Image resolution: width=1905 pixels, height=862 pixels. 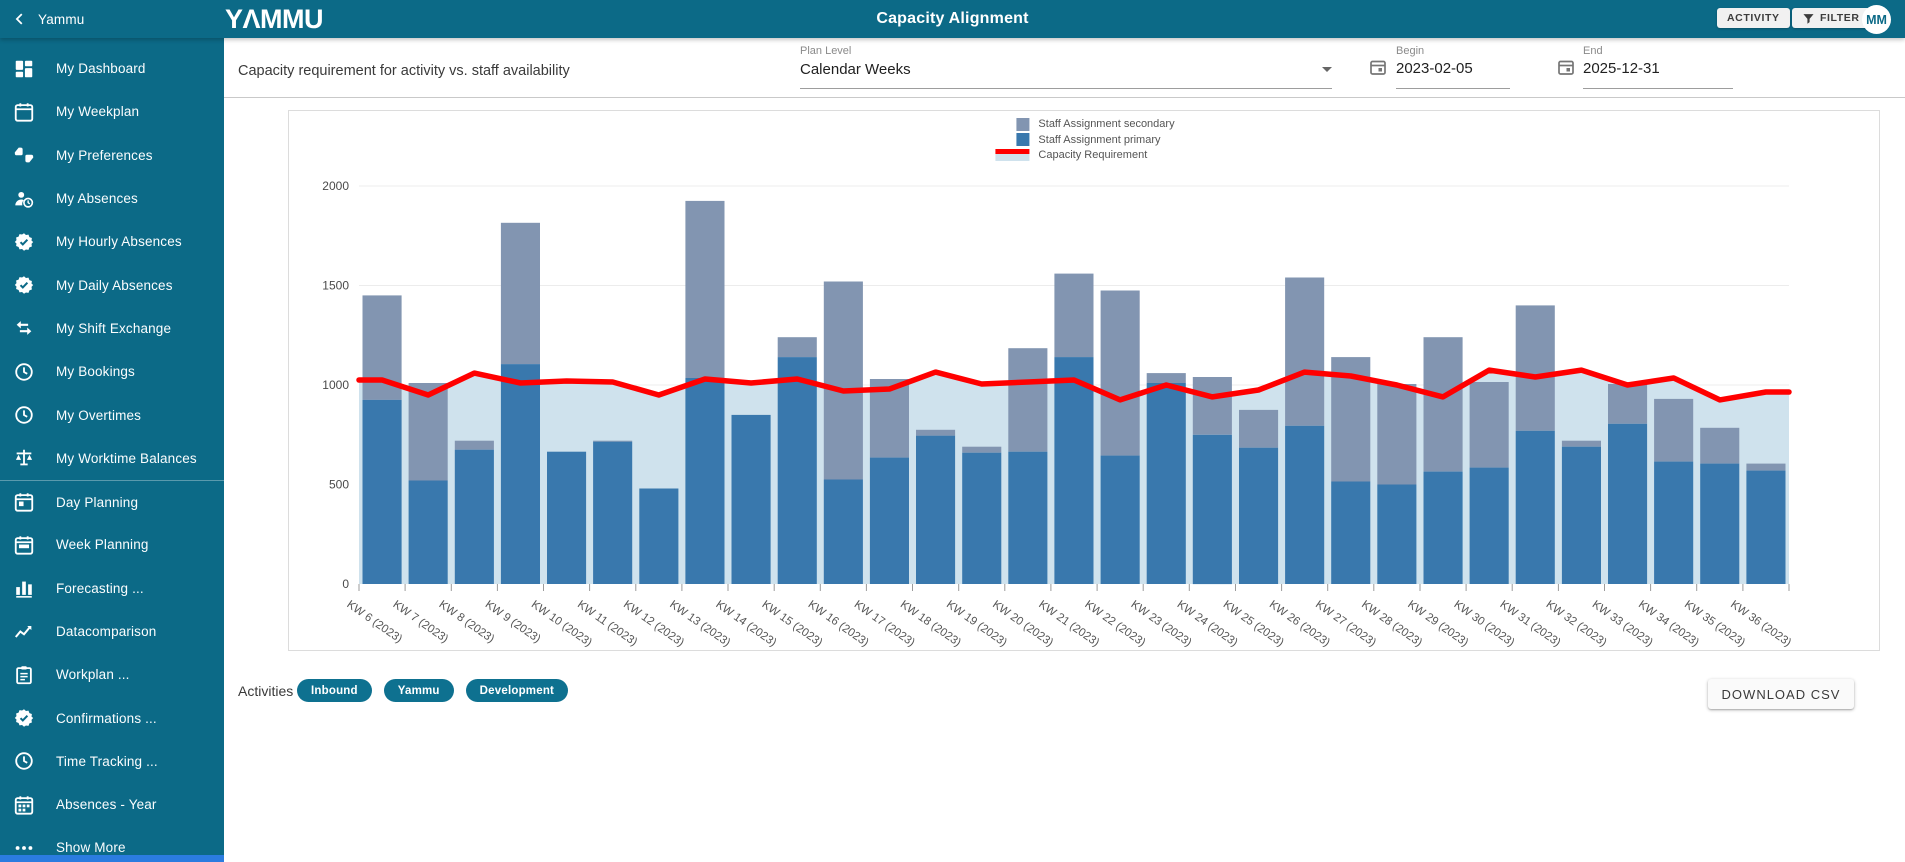 What do you see at coordinates (517, 690) in the screenshot?
I see `activity-chip-development: Development` at bounding box center [517, 690].